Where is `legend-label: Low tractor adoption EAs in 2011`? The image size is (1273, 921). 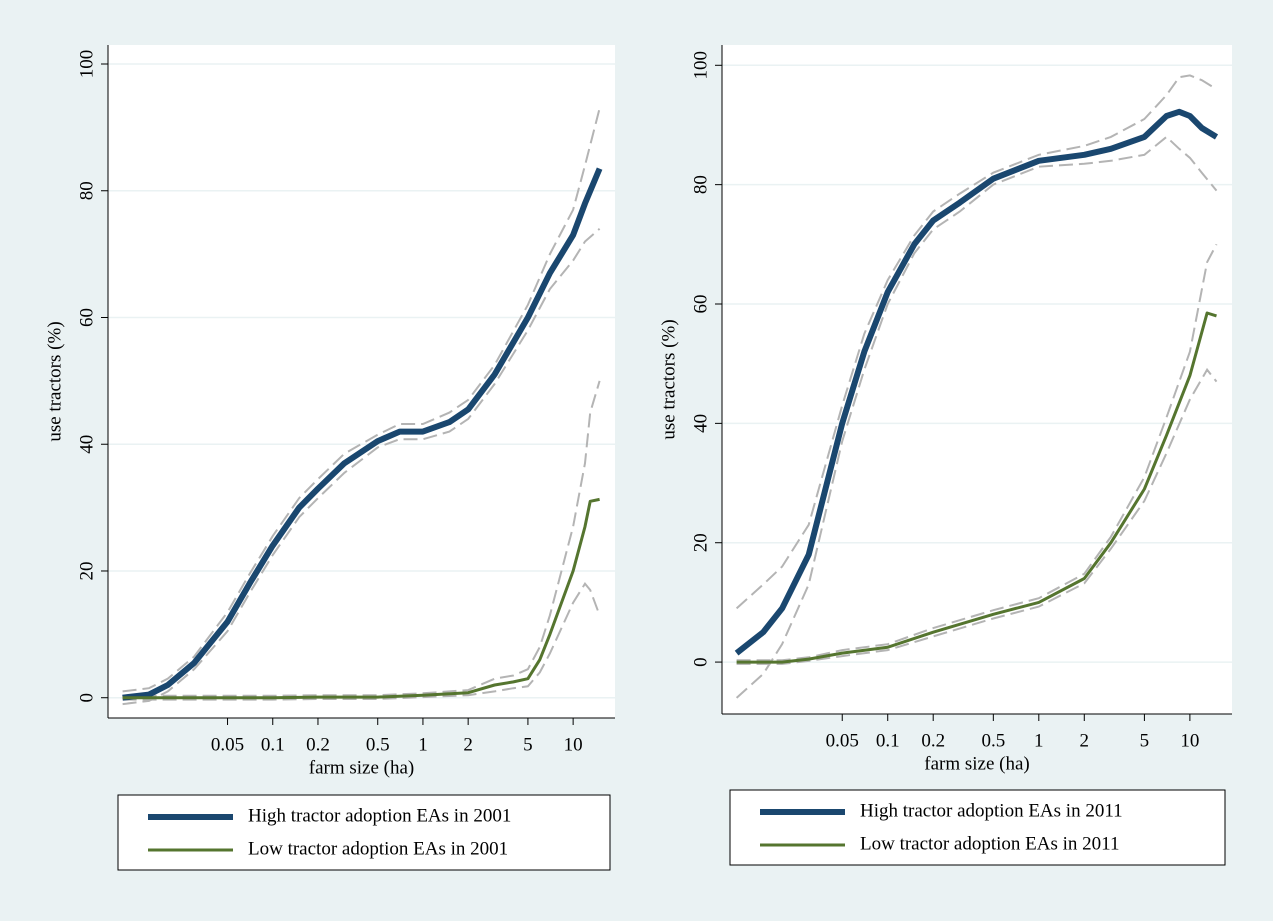 legend-label: Low tractor adoption EAs in 2011 is located at coordinates (989, 843).